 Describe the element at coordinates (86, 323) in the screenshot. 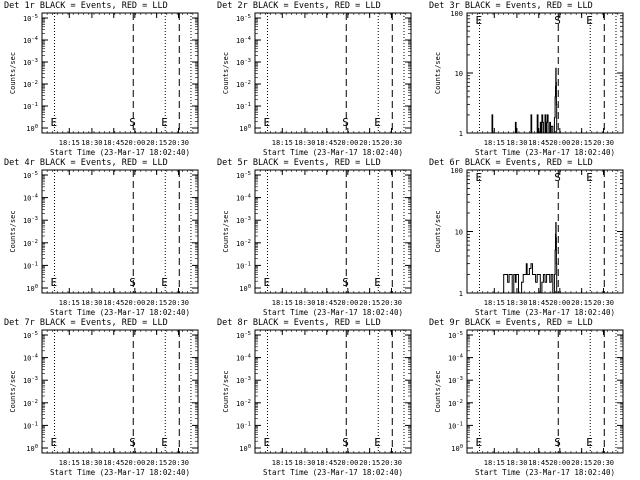

I see `panel-title: Det 7r BLACK = Events, RED = LLD` at that location.